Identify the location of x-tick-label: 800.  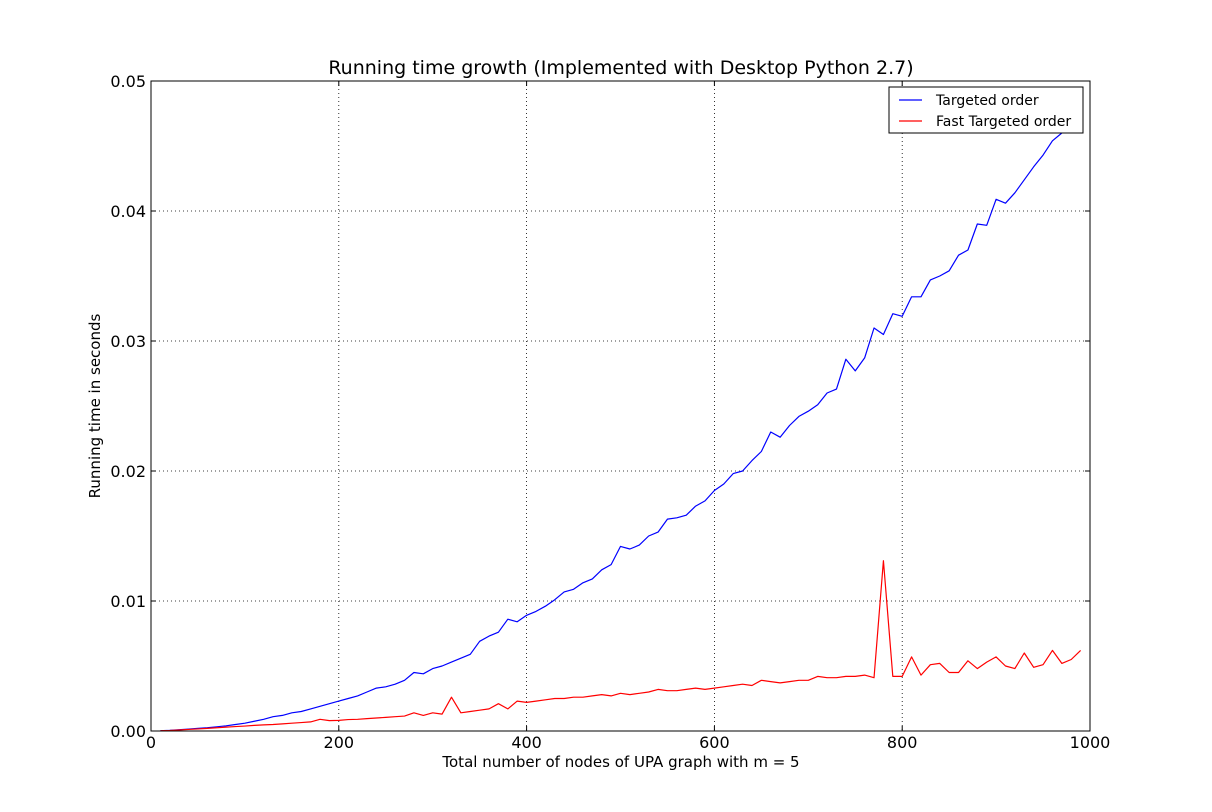
(902, 742).